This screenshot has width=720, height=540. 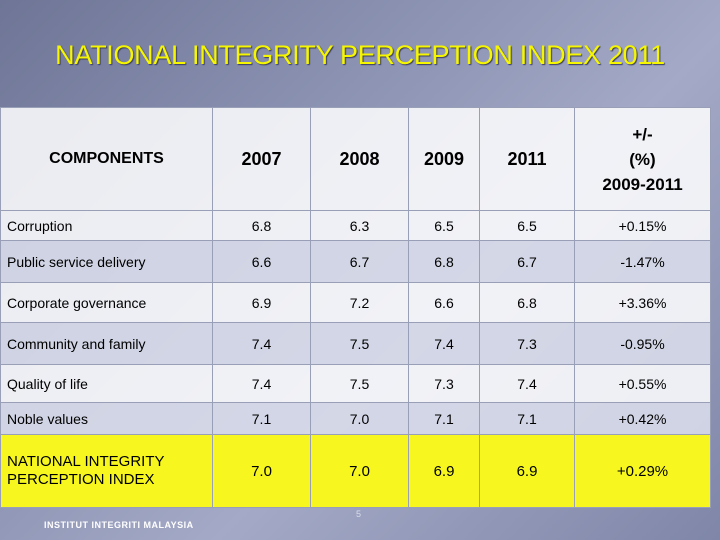 I want to click on row-label: Community and family, so click(x=106, y=343).